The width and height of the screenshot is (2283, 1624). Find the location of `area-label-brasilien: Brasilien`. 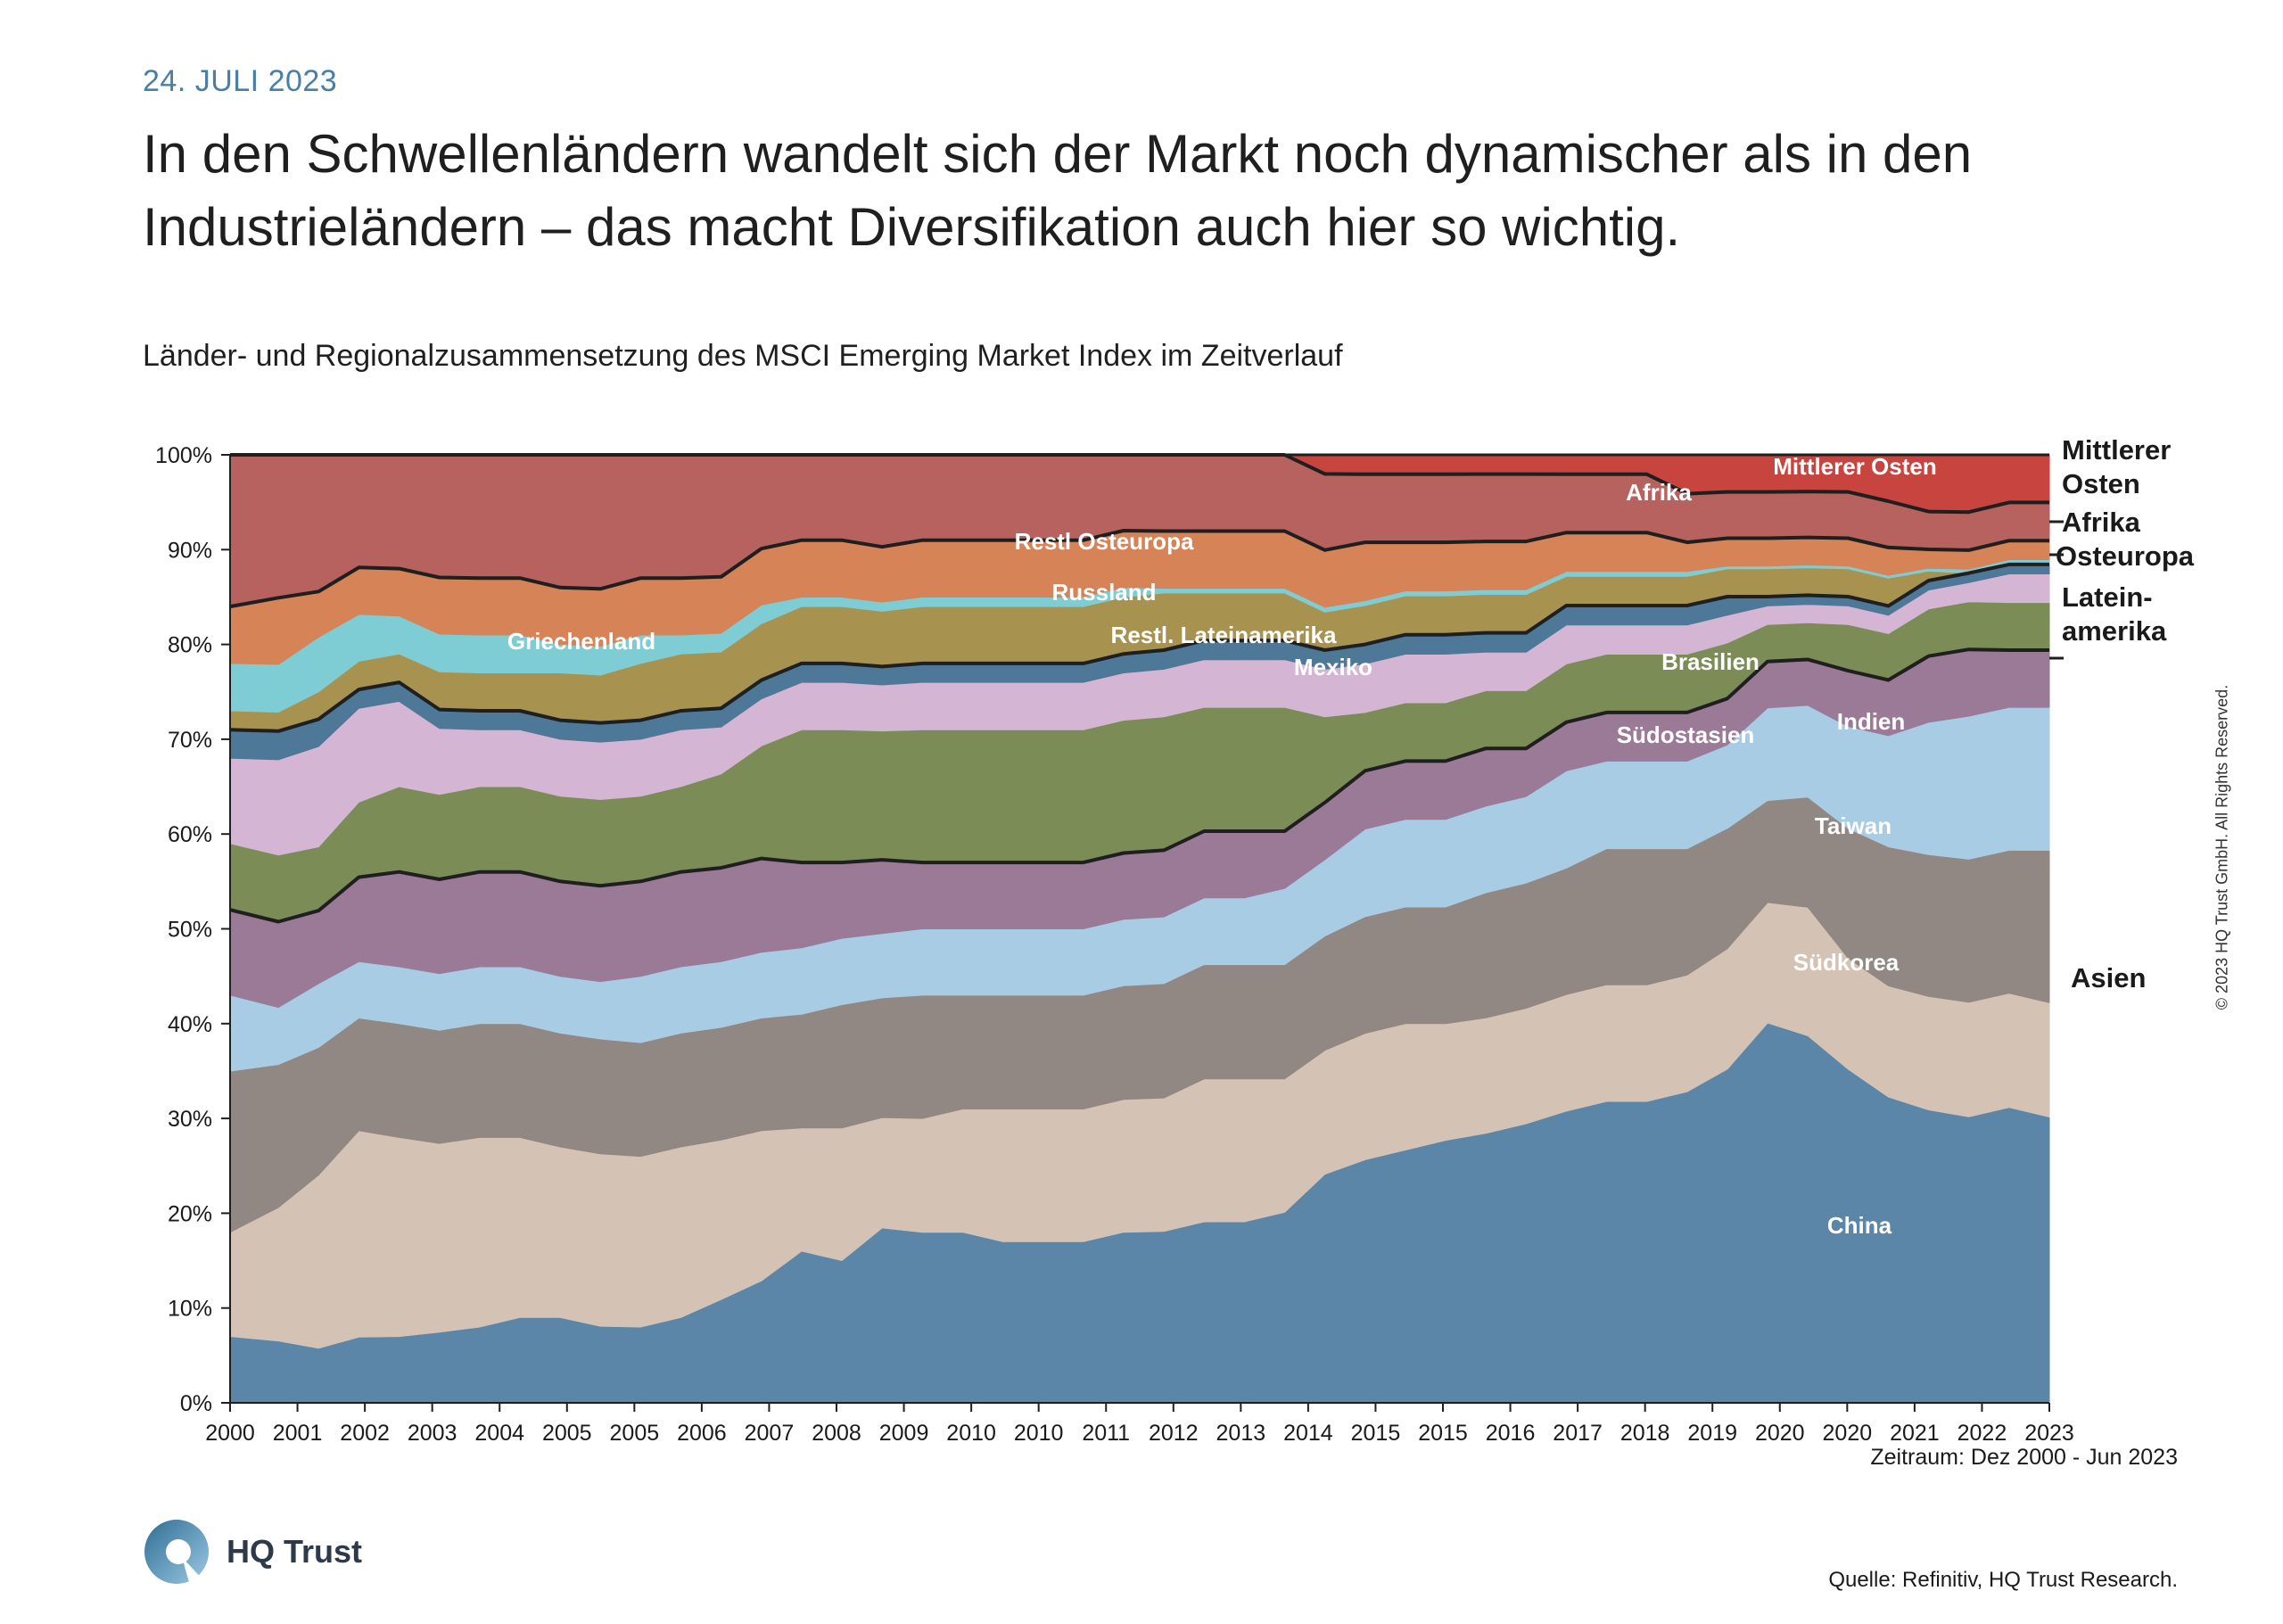

area-label-brasilien: Brasilien is located at coordinates (1710, 661).